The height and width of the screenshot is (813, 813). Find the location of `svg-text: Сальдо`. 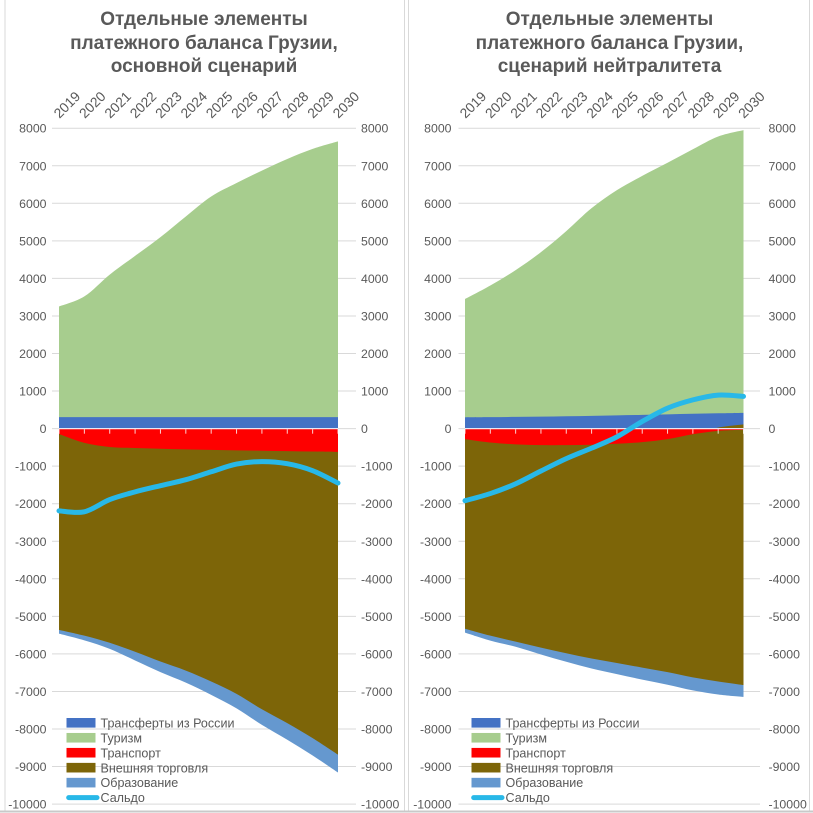

svg-text: Сальдо is located at coordinates (123, 798).